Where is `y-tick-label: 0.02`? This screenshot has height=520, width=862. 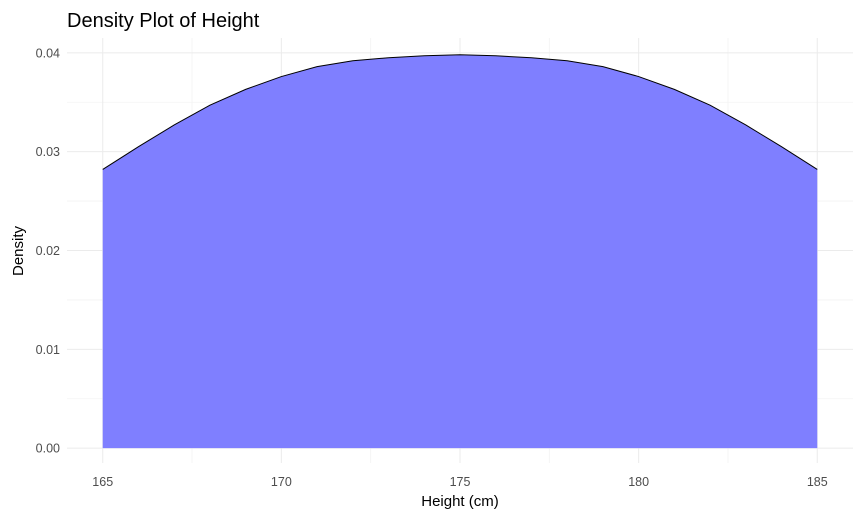
y-tick-label: 0.02 is located at coordinates (48, 251).